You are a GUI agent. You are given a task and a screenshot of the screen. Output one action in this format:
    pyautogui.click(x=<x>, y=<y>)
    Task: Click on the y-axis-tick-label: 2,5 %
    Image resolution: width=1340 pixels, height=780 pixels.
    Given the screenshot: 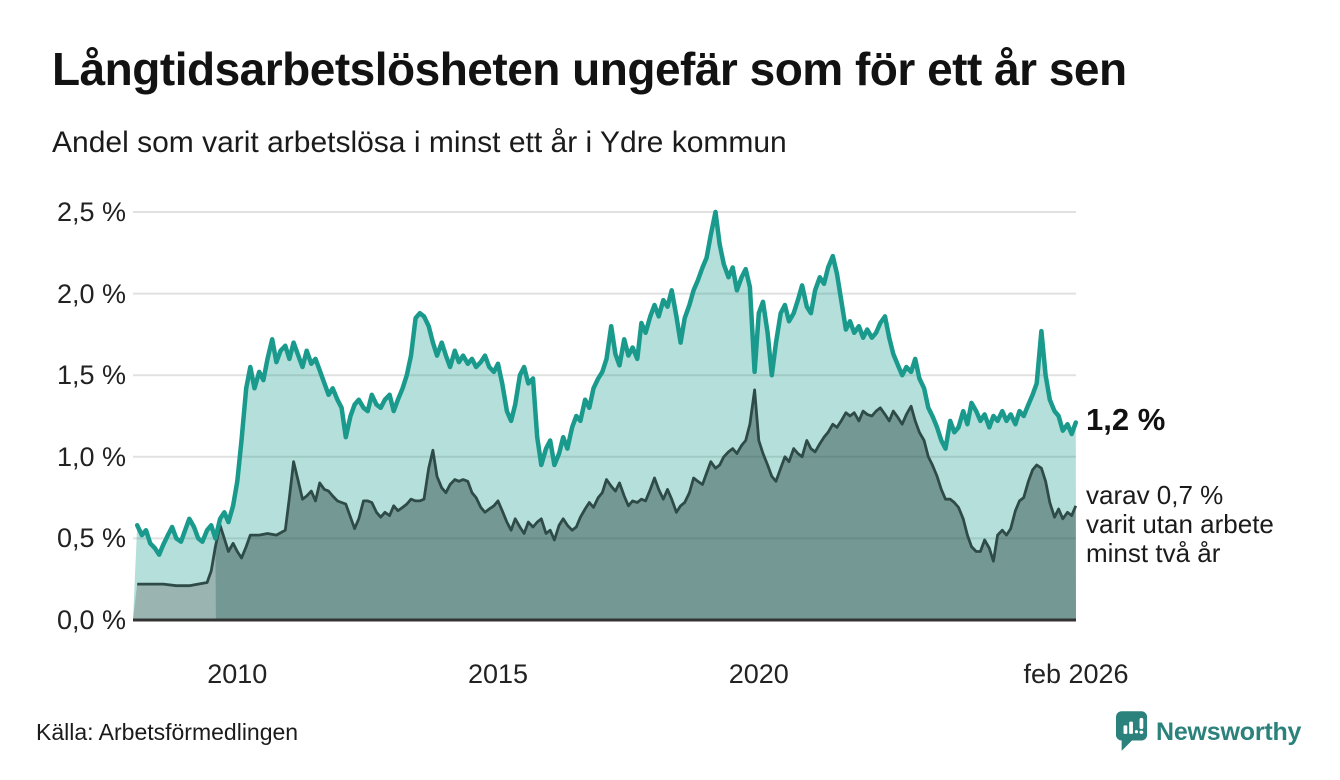 What is the action you would take?
    pyautogui.click(x=91, y=212)
    